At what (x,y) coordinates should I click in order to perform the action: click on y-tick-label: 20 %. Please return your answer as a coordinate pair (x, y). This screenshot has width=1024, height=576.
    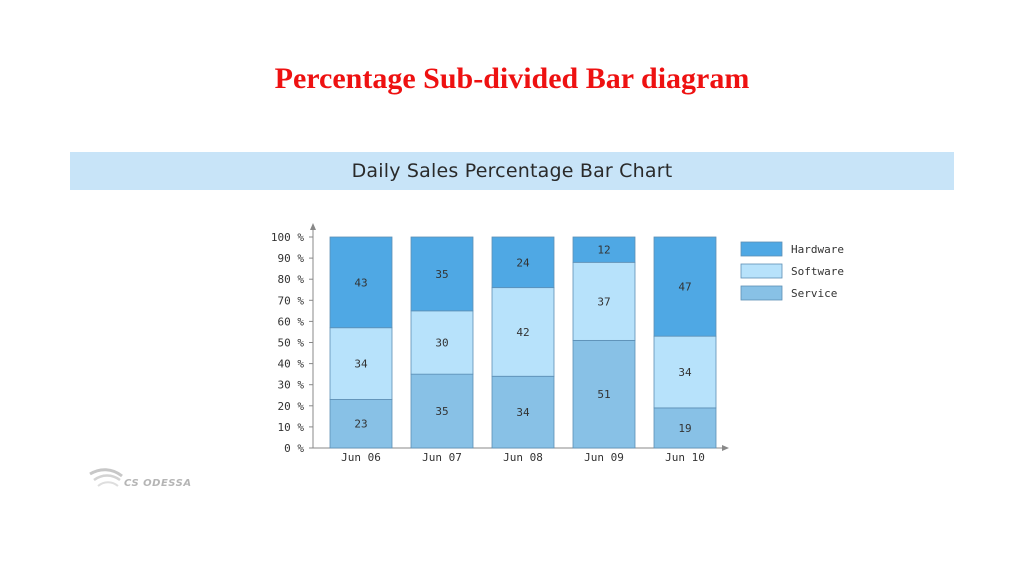
    Looking at the image, I should click on (291, 406).